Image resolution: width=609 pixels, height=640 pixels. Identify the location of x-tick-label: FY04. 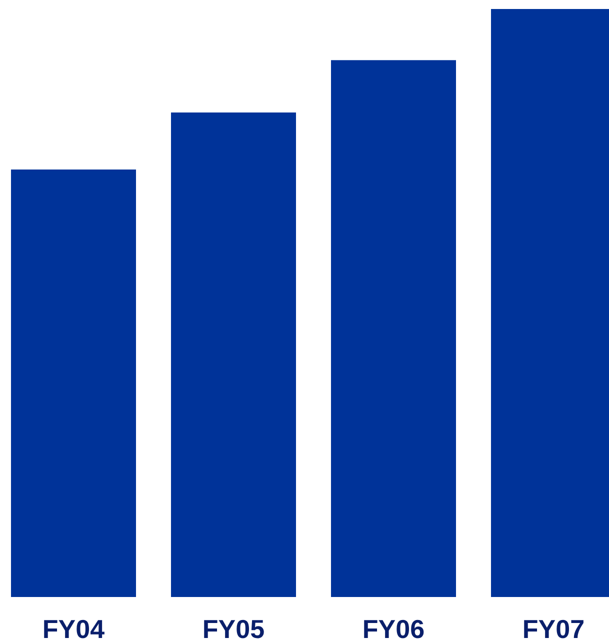
(74, 627).